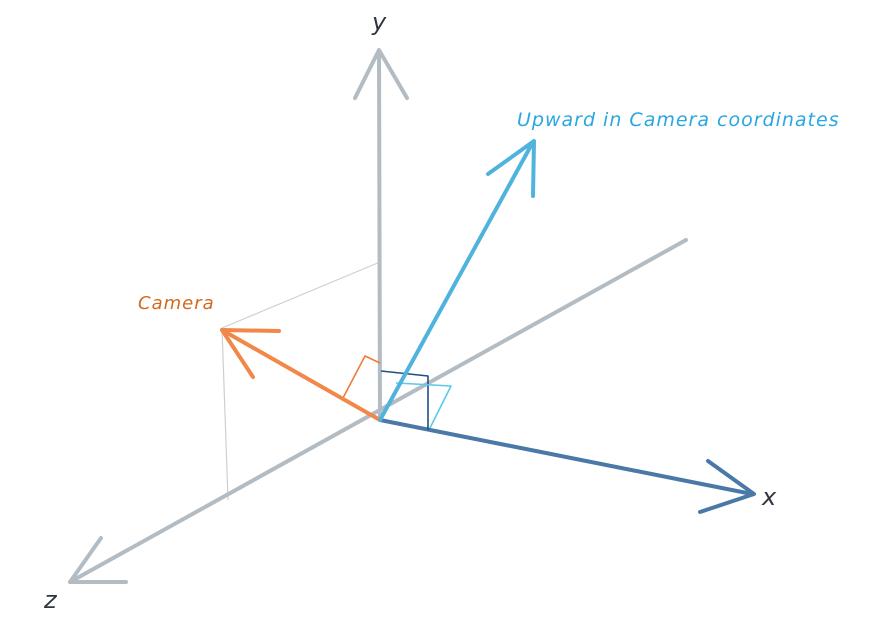 The width and height of the screenshot is (880, 620). I want to click on x-axis-arrowhead, so click(727, 486).